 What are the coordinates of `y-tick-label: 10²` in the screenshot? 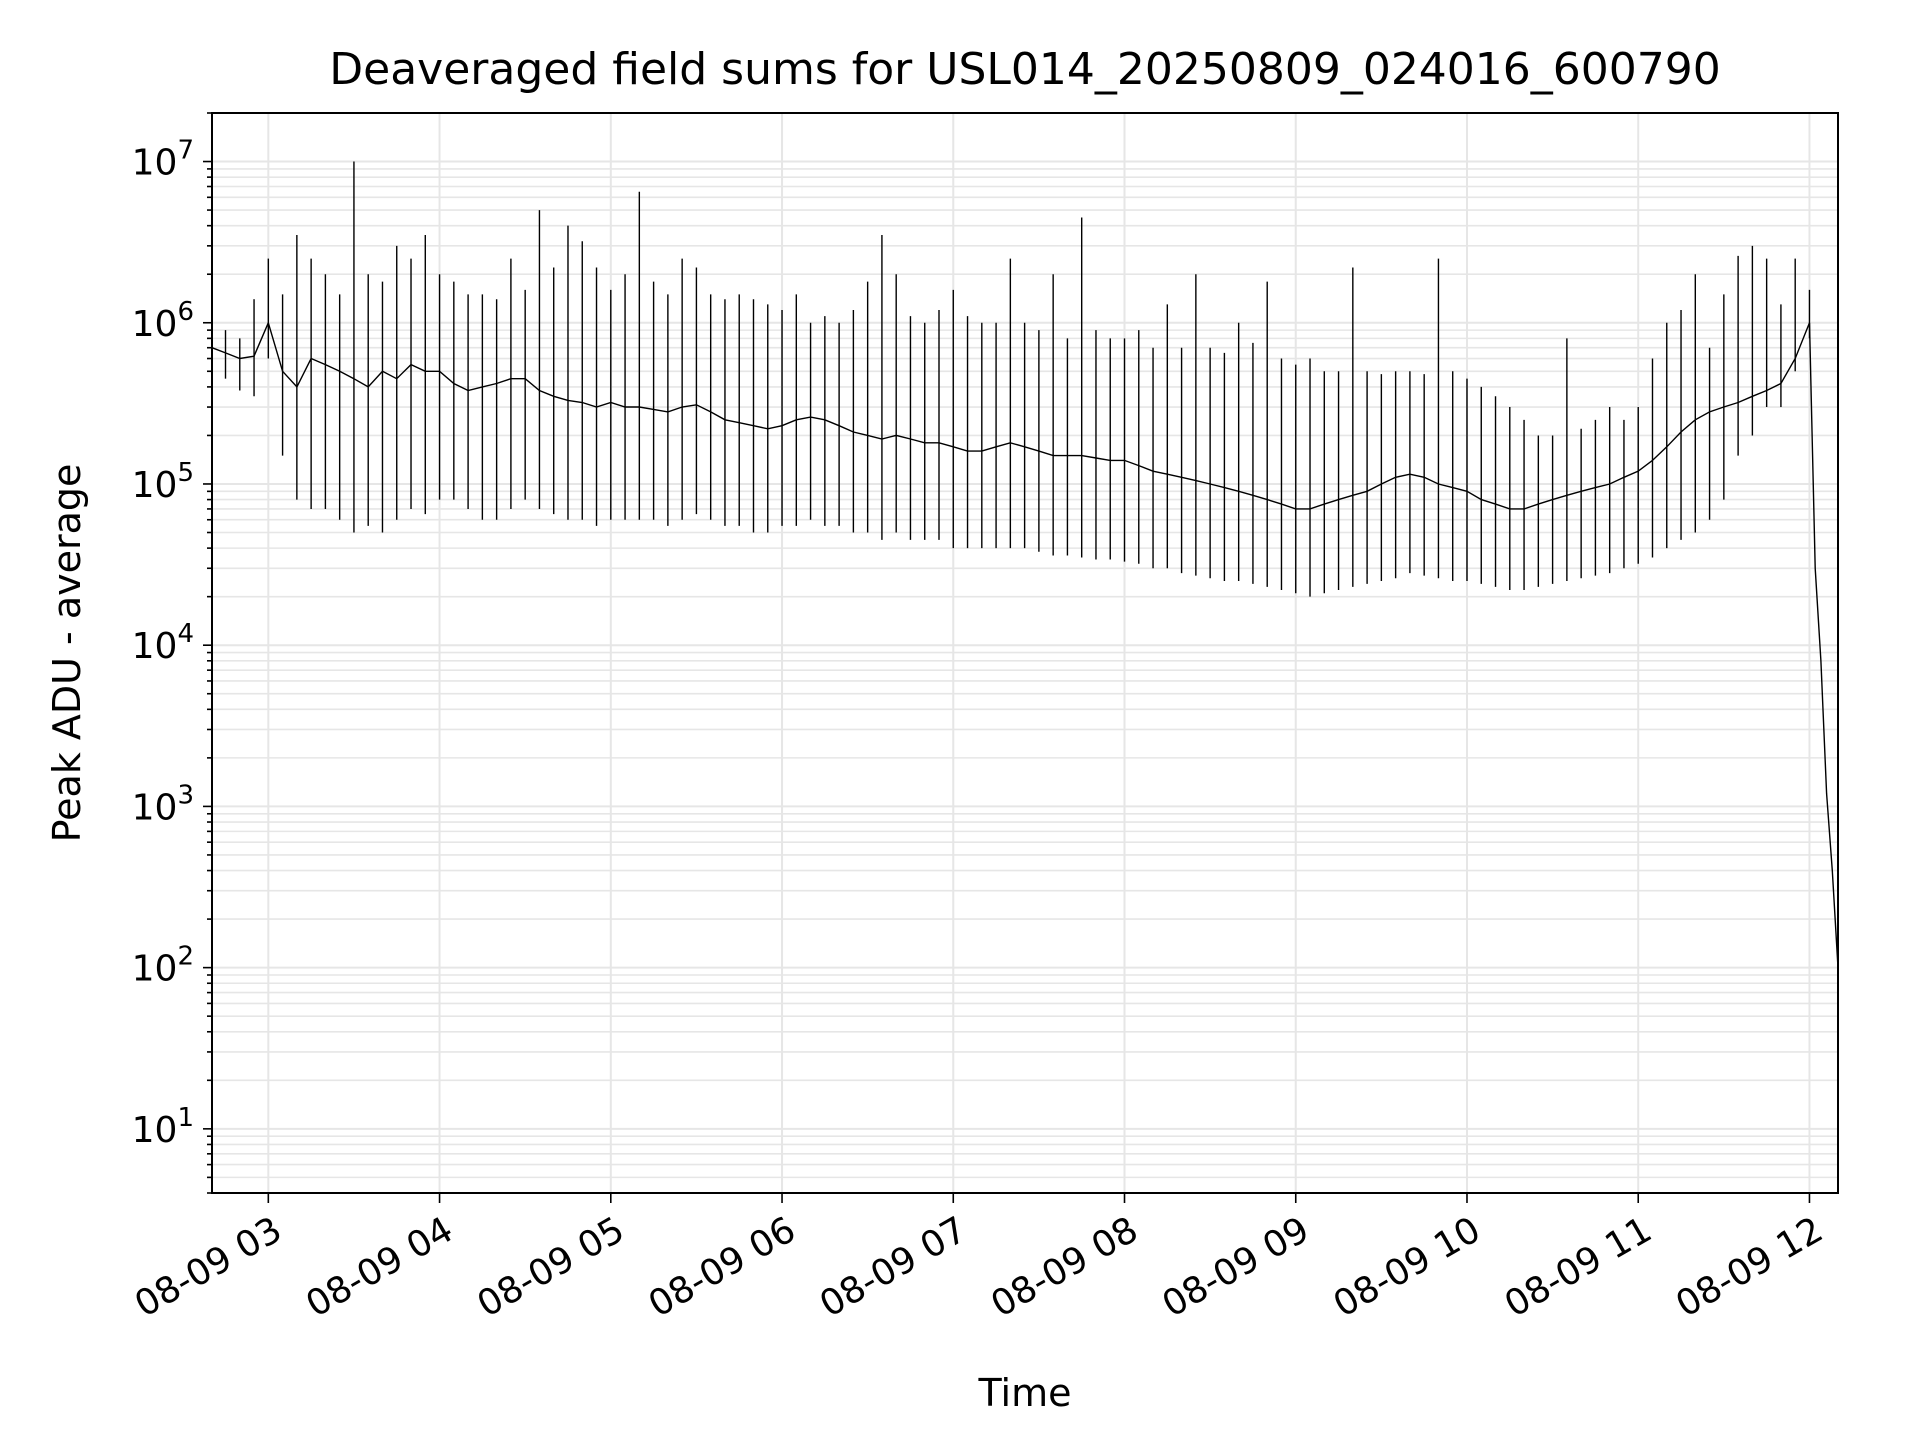 It's located at (163, 966).